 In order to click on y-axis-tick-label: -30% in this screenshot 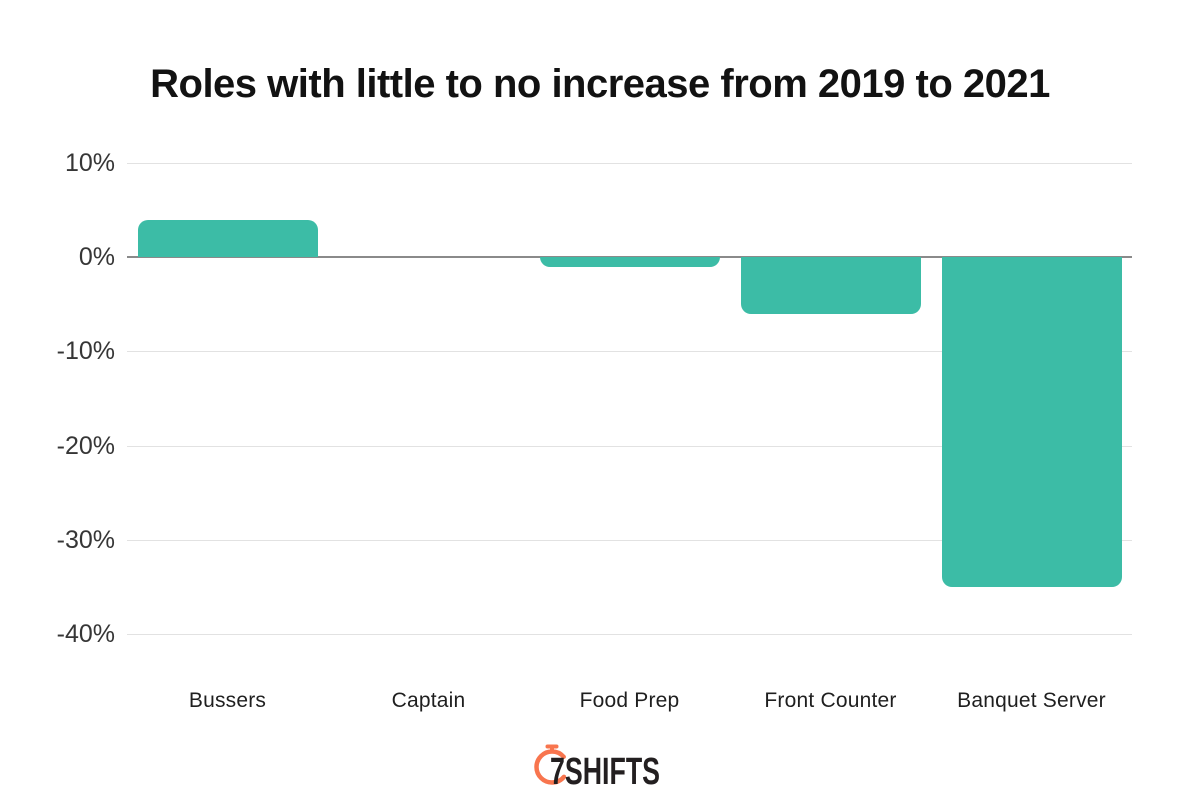, I will do `click(85, 539)`.